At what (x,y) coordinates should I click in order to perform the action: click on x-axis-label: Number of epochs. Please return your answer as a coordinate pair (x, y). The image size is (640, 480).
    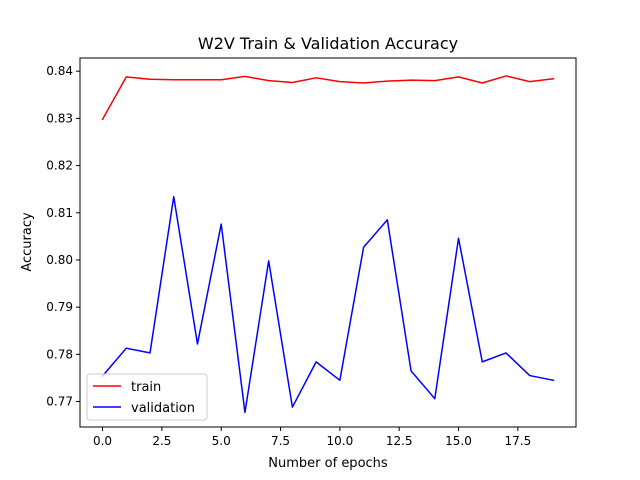
    Looking at the image, I should click on (328, 463).